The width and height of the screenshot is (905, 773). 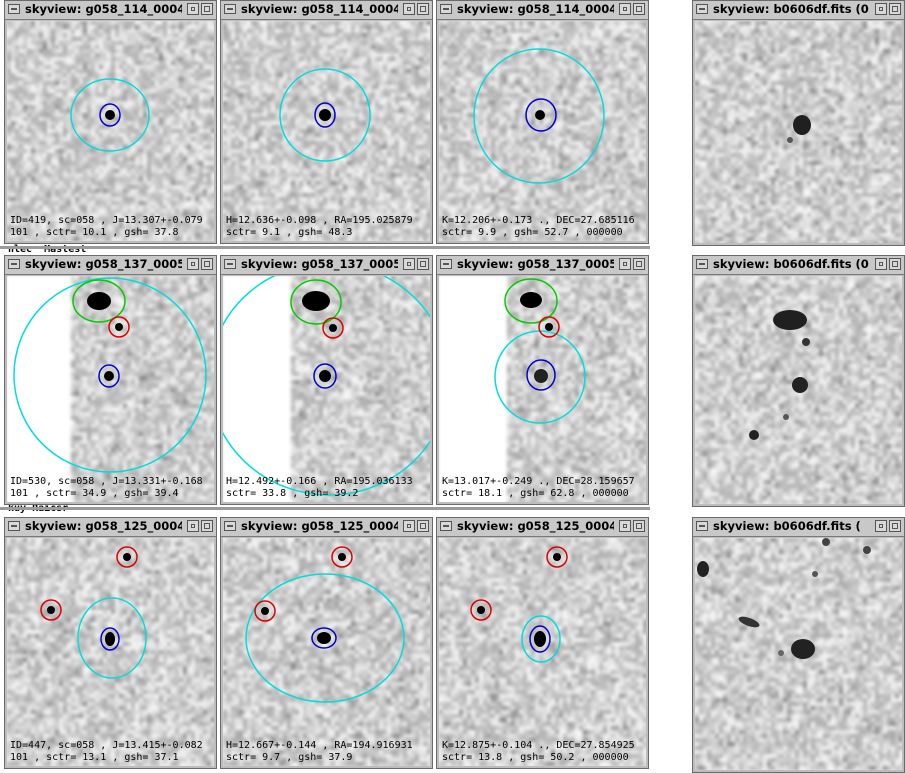 What do you see at coordinates (538, 220) in the screenshot?
I see `caption-line: K=12.206+-0.173 ., DEC=27.685116` at bounding box center [538, 220].